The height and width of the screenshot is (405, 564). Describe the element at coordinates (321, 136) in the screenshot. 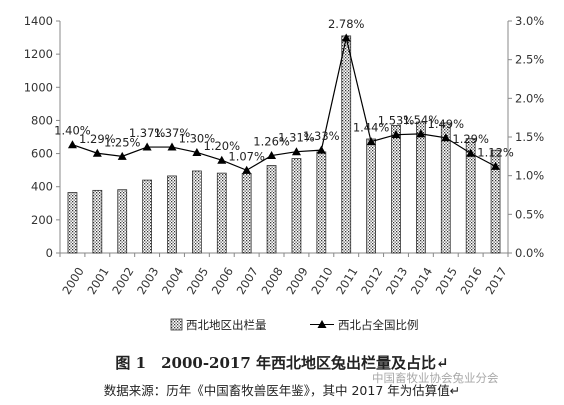

I see `share-label-2010: 1.33%` at that location.